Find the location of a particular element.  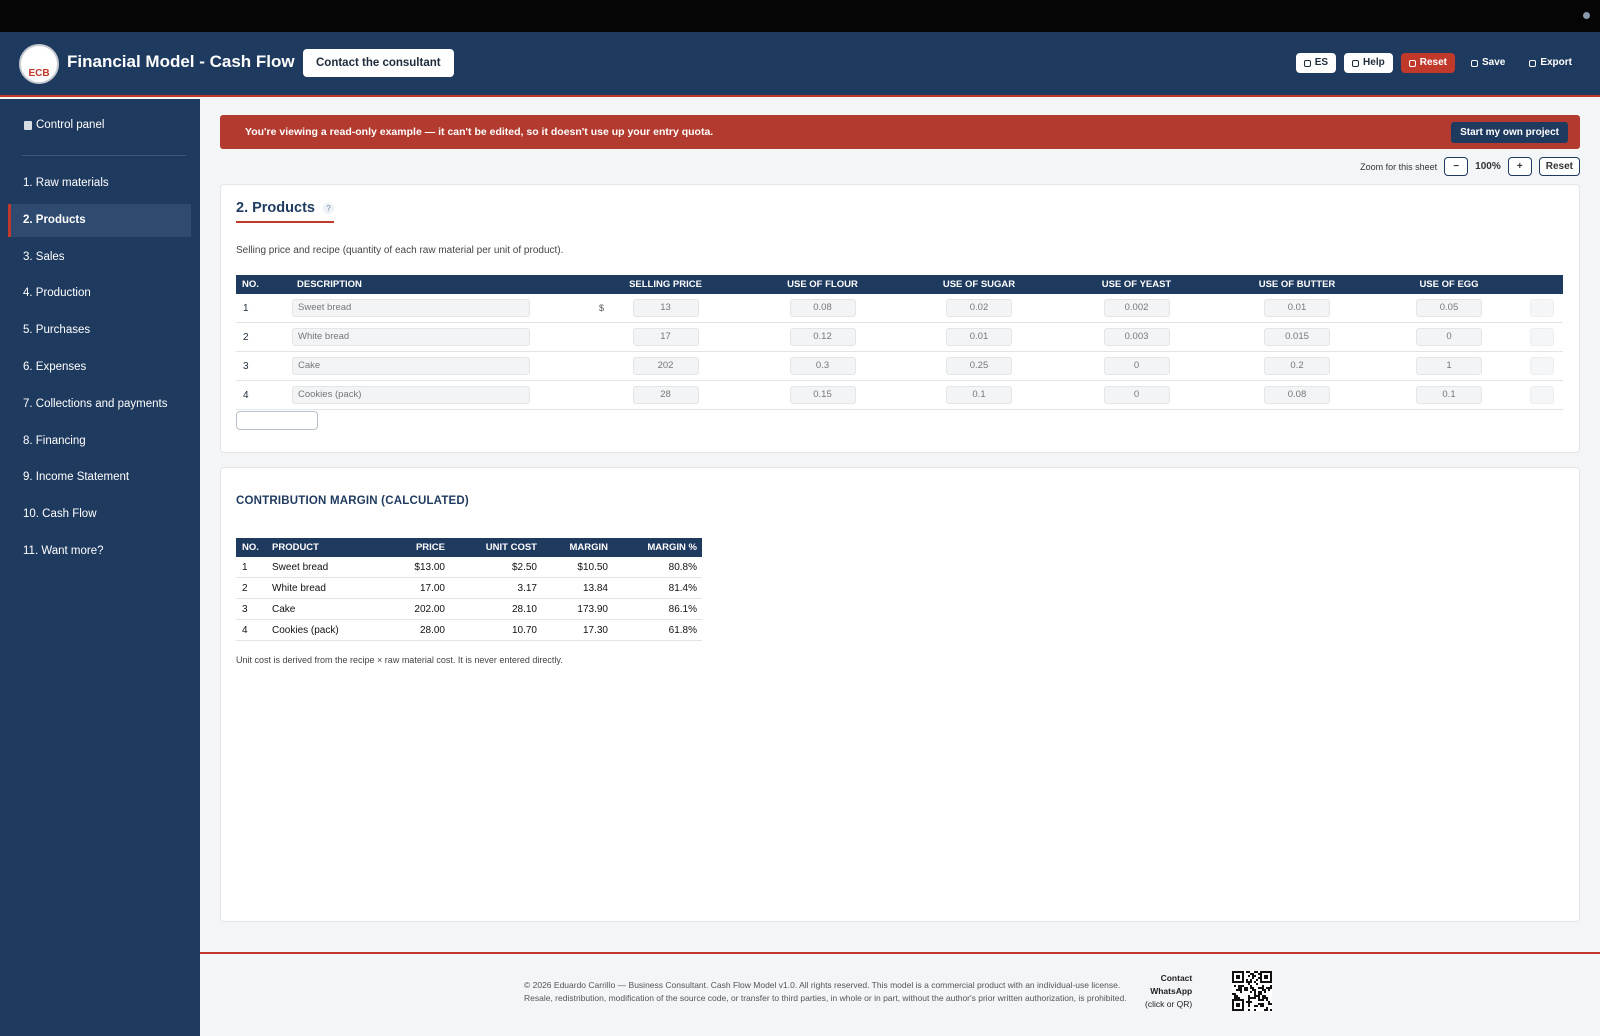

button-label: Reset is located at coordinates (1433, 62).